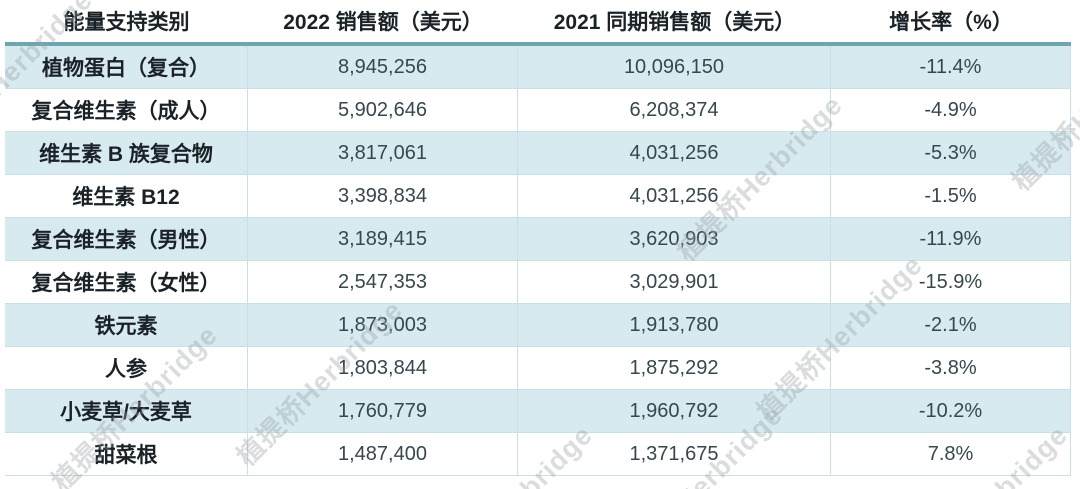 The width and height of the screenshot is (1080, 489). Describe the element at coordinates (126, 239) in the screenshot. I see `category-cell: 复合维生素（男性）` at that location.